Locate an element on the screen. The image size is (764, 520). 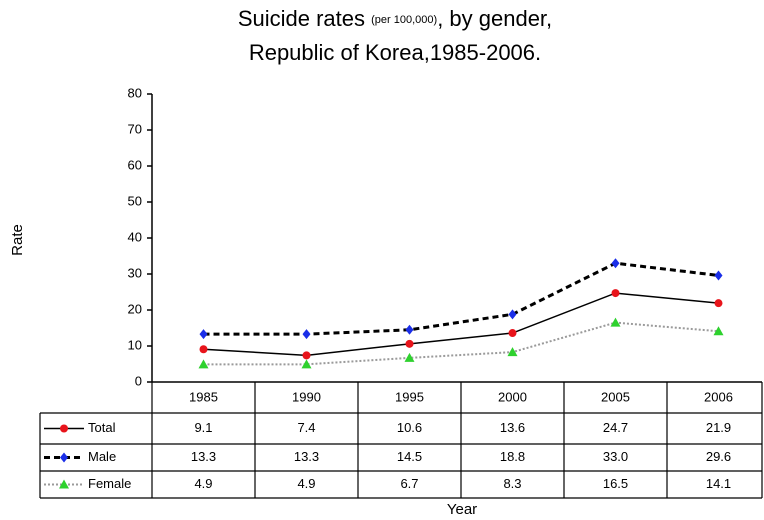
table-value: 9.1 is located at coordinates (203, 427).